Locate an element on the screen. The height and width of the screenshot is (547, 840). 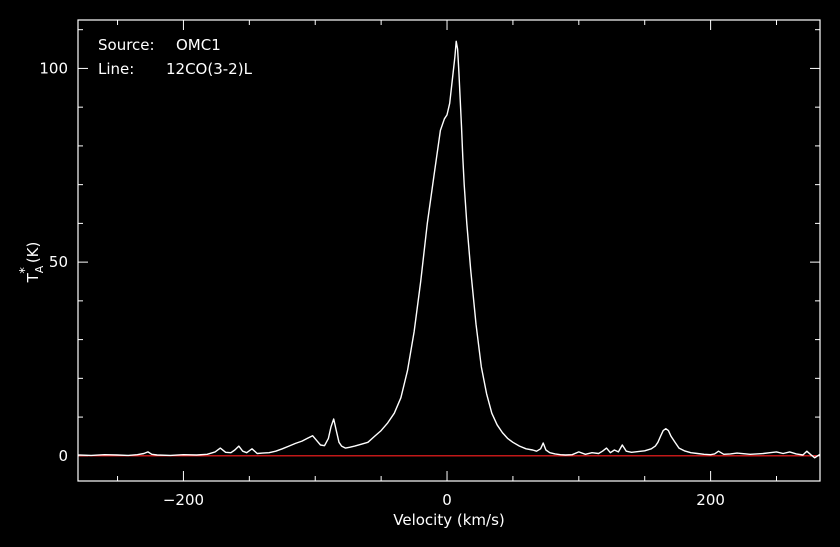
y-tick-label: 0 is located at coordinates (63, 456).